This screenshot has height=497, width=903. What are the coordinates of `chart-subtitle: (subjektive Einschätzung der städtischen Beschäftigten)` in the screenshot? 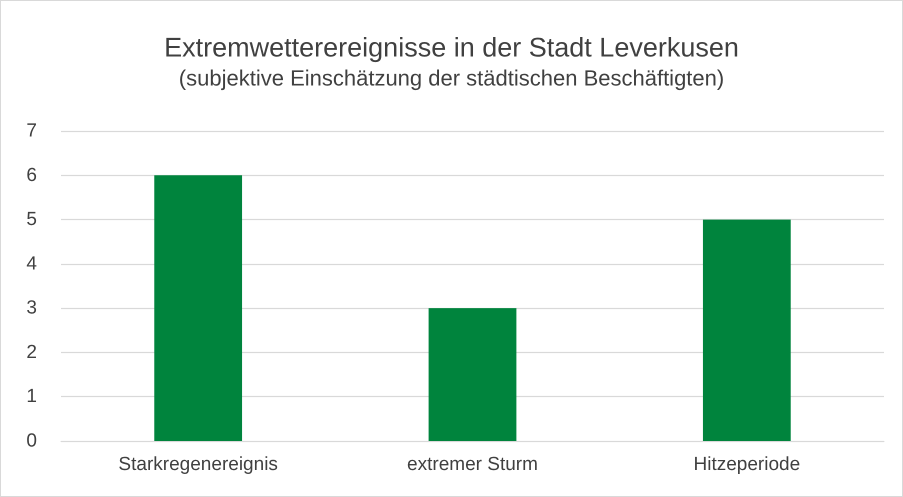 It's located at (451, 78).